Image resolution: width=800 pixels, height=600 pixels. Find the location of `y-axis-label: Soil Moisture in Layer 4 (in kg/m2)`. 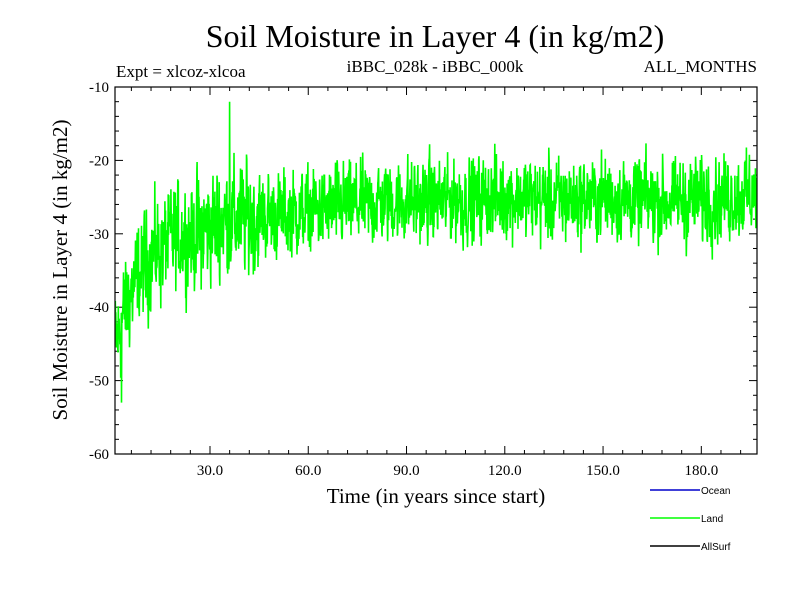

y-axis-label: Soil Moisture in Layer 4 (in kg/m2) is located at coordinates (60, 270).